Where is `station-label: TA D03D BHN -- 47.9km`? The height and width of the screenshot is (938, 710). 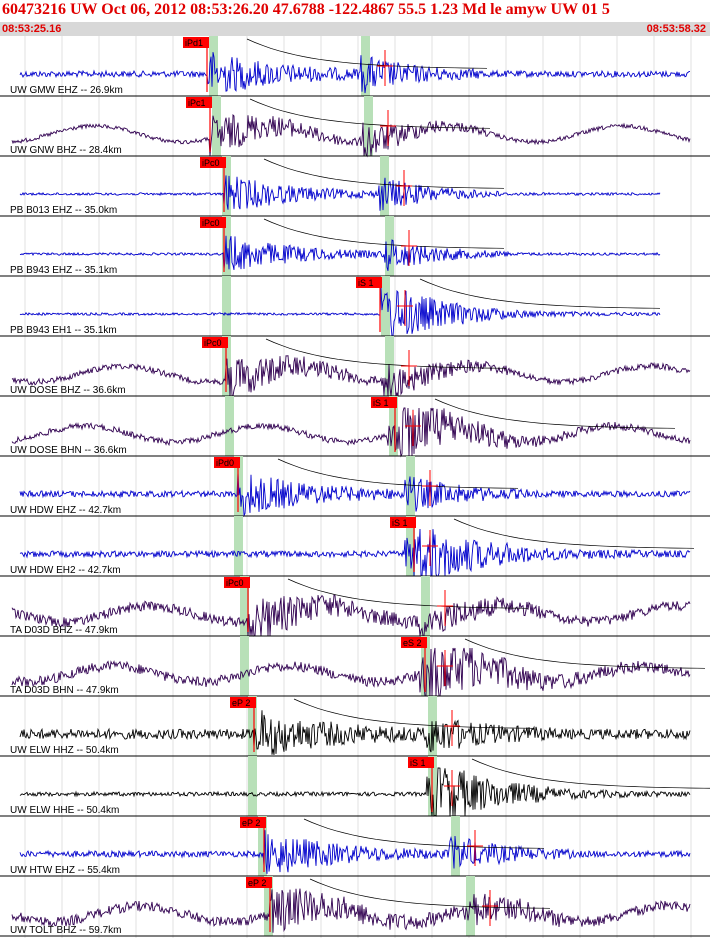
station-label: TA D03D BHN -- 47.9km is located at coordinates (64, 690).